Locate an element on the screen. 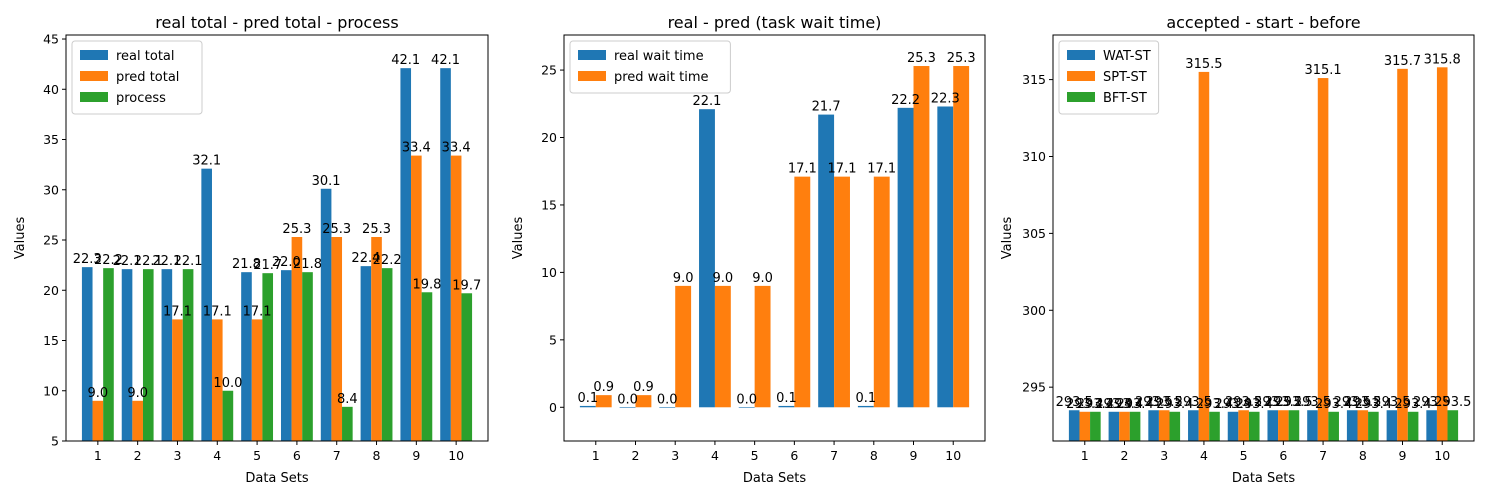 The height and width of the screenshot is (500, 1500). y-axis-label: Values is located at coordinates (1007, 238).